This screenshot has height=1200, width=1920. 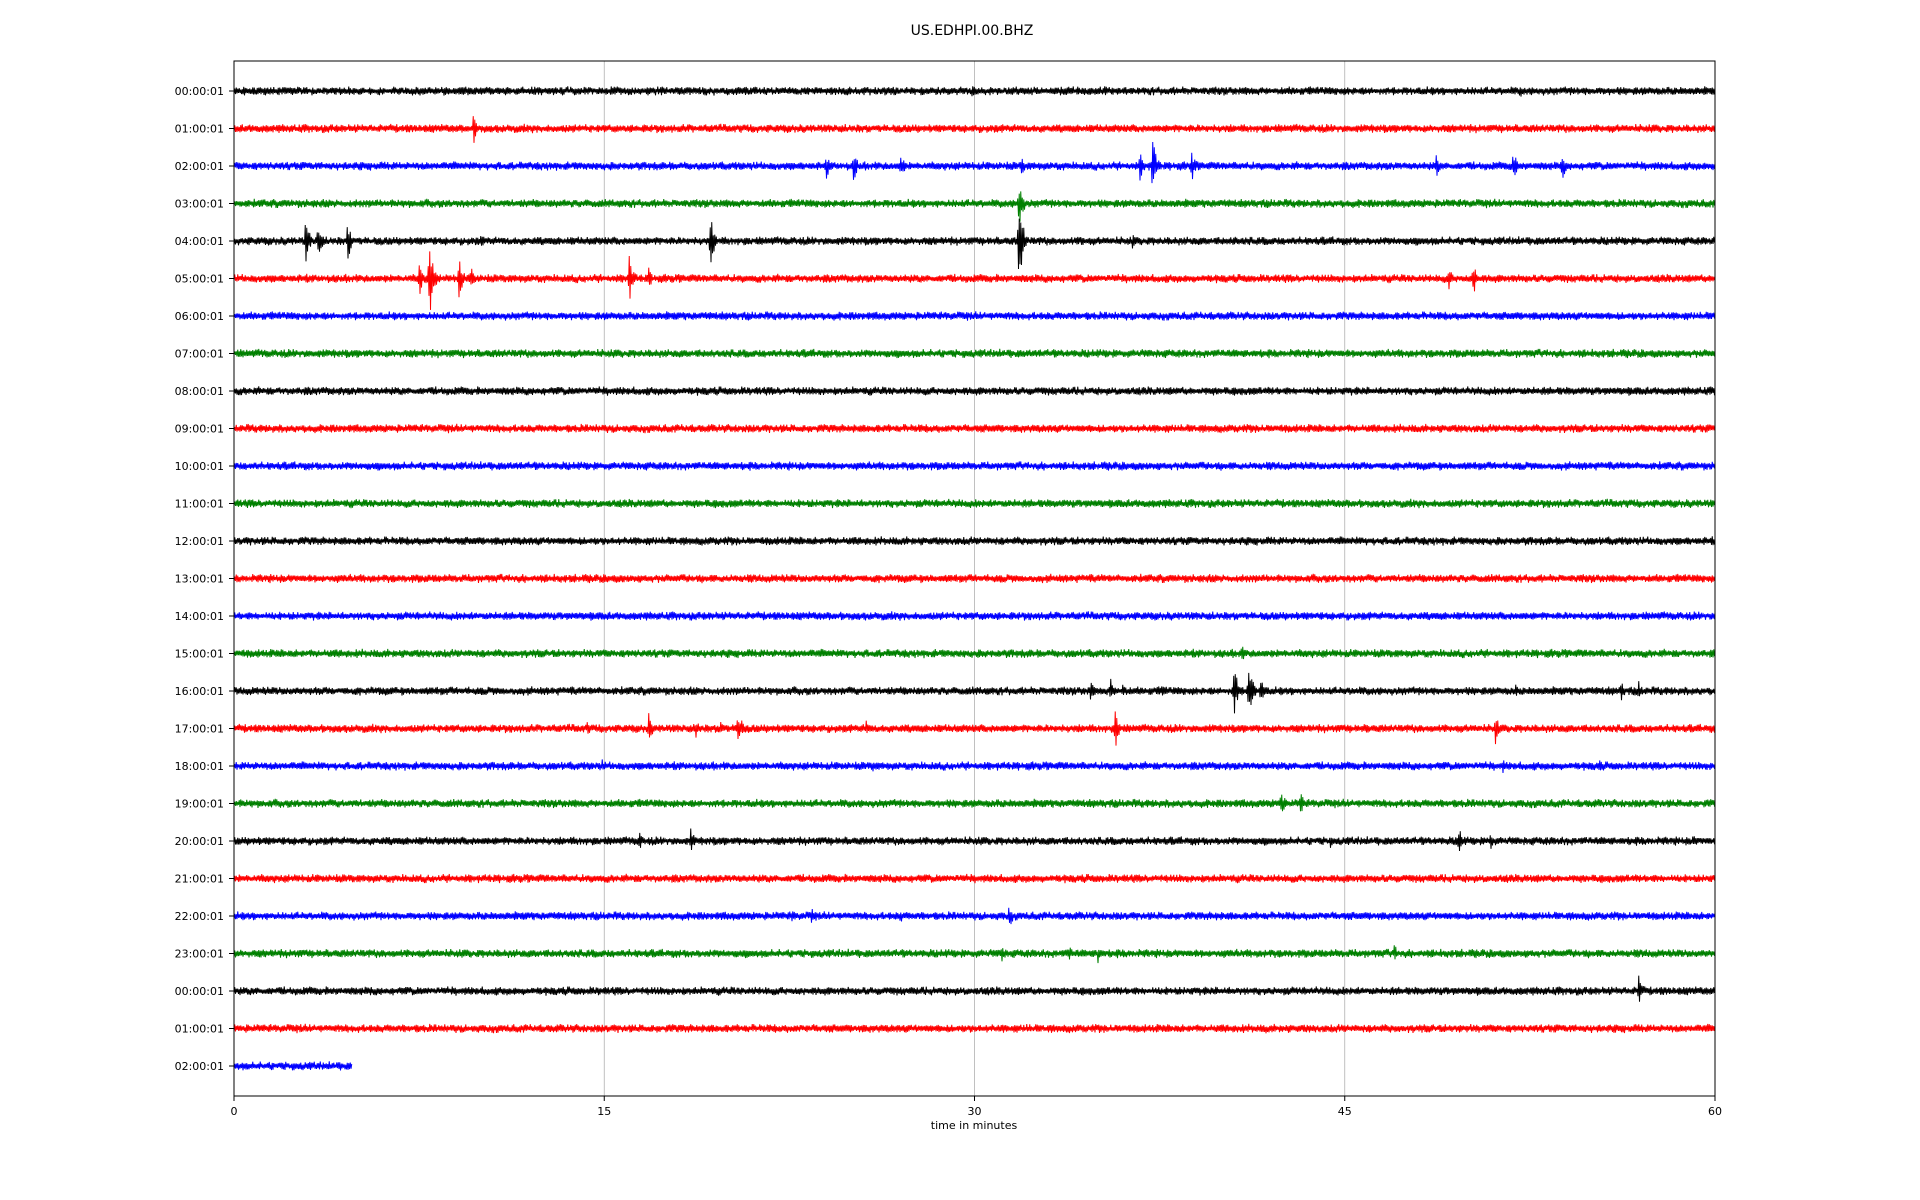 I want to click on row-label: 08:00:01, so click(x=199, y=391).